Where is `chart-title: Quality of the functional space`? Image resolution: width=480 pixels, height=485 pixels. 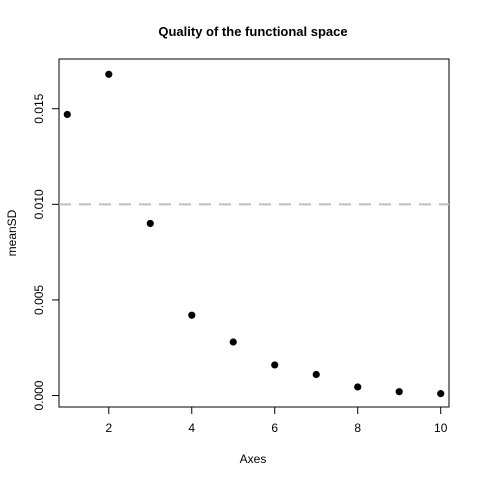 chart-title: Quality of the functional space is located at coordinates (252, 31).